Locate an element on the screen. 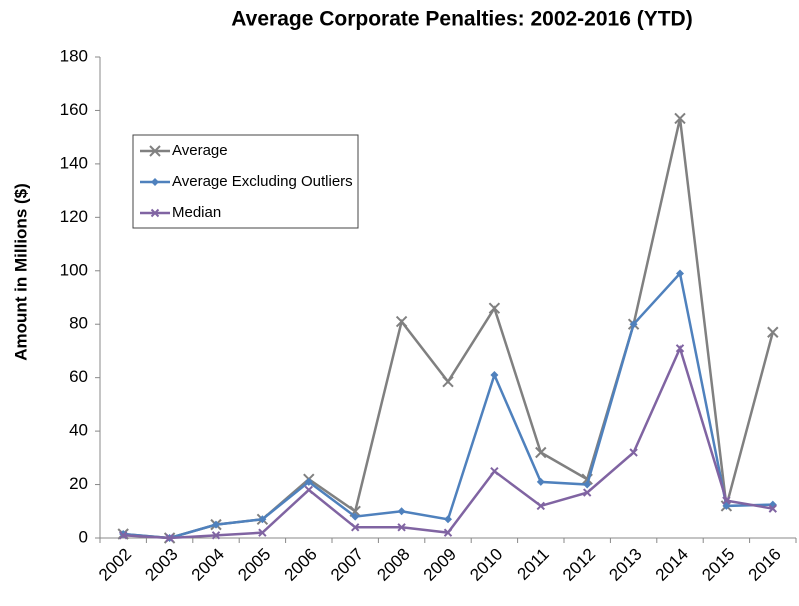 The height and width of the screenshot is (606, 799). y-tick-label: 140 is located at coordinates (74, 162).